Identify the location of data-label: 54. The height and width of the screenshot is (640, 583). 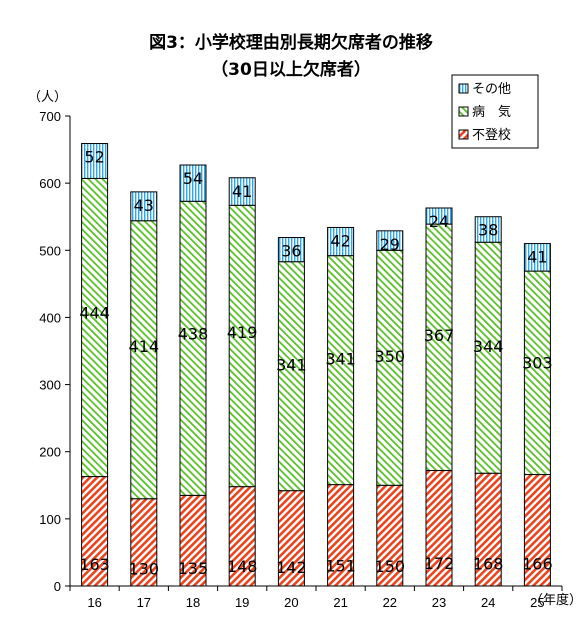
(193, 178).